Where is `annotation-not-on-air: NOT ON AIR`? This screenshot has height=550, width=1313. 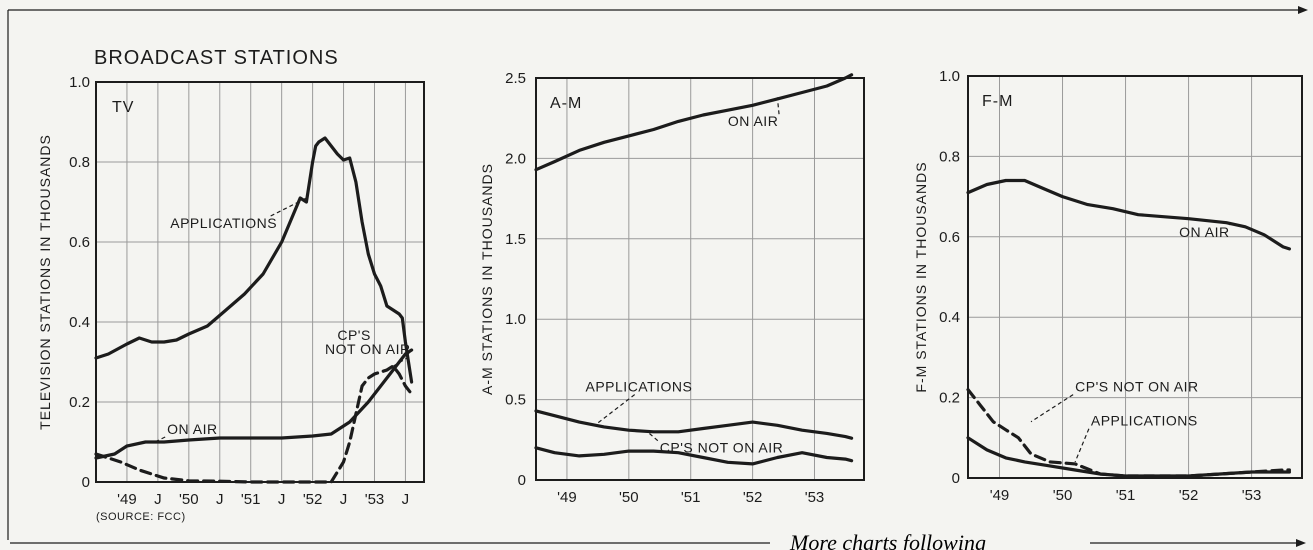
annotation-not-on-air: NOT ON AIR is located at coordinates (368, 349).